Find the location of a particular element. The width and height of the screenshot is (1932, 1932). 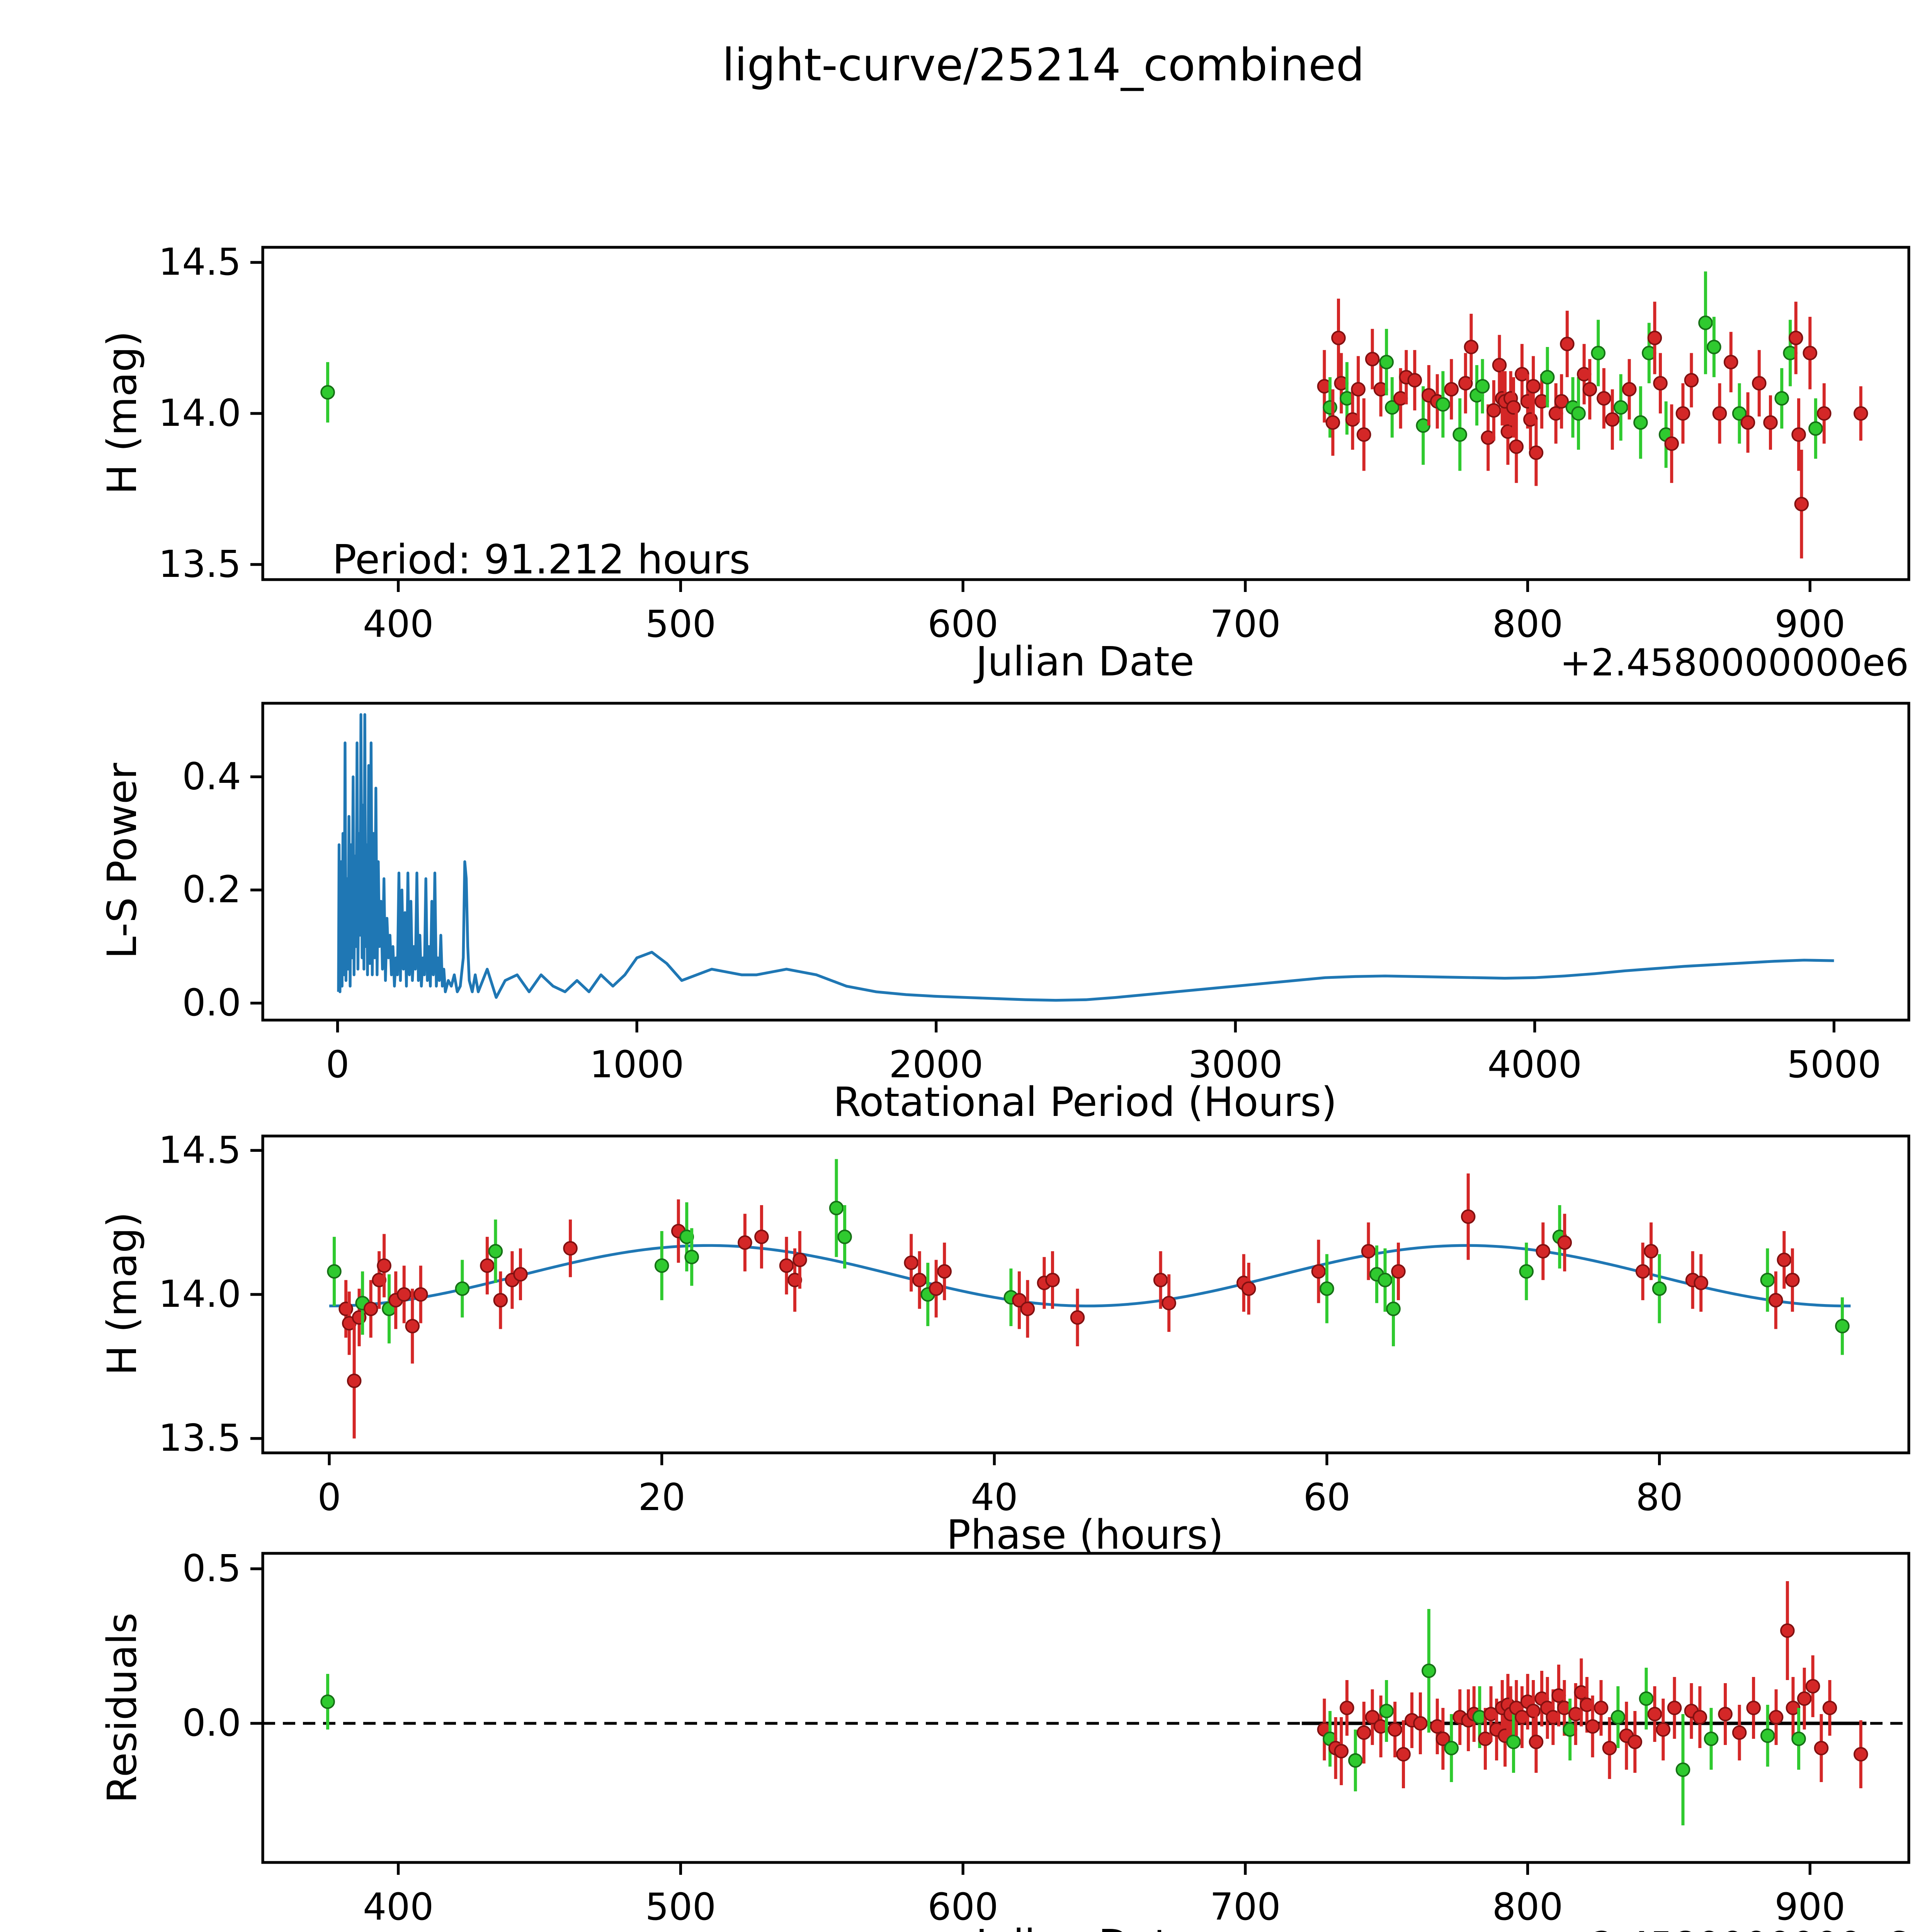

x-tick-label: 700 is located at coordinates (1246, 1907).